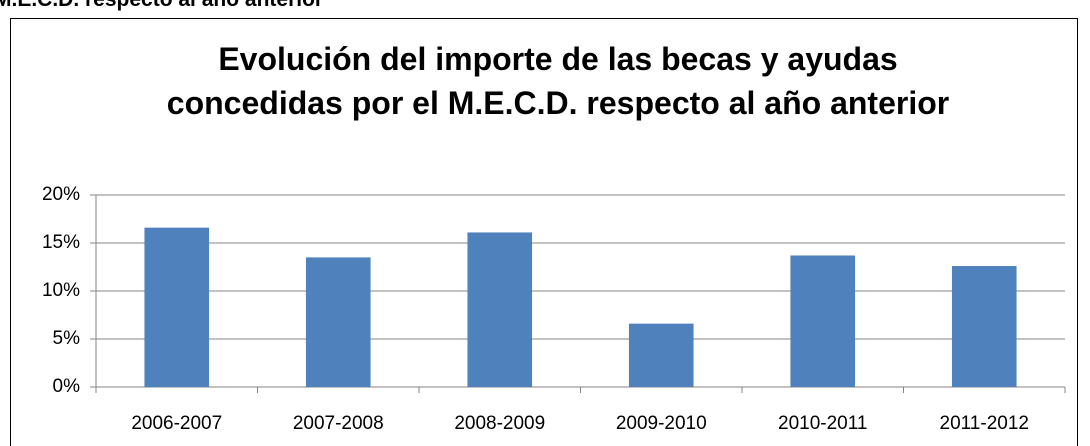  I want to click on x-tick-label: 2006-2007, so click(176, 423).